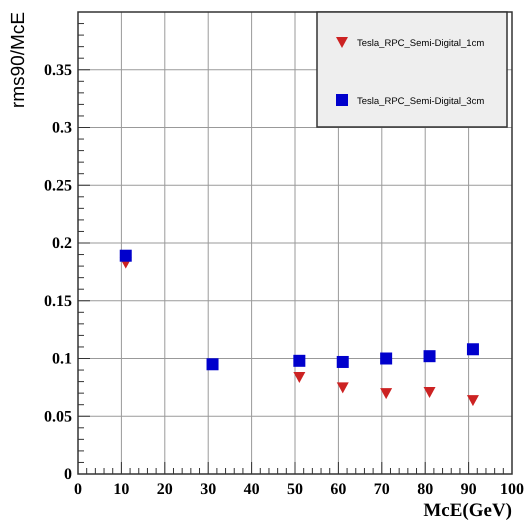 This screenshot has height=524, width=525. I want to click on x-tick-label: 40, so click(252, 489).